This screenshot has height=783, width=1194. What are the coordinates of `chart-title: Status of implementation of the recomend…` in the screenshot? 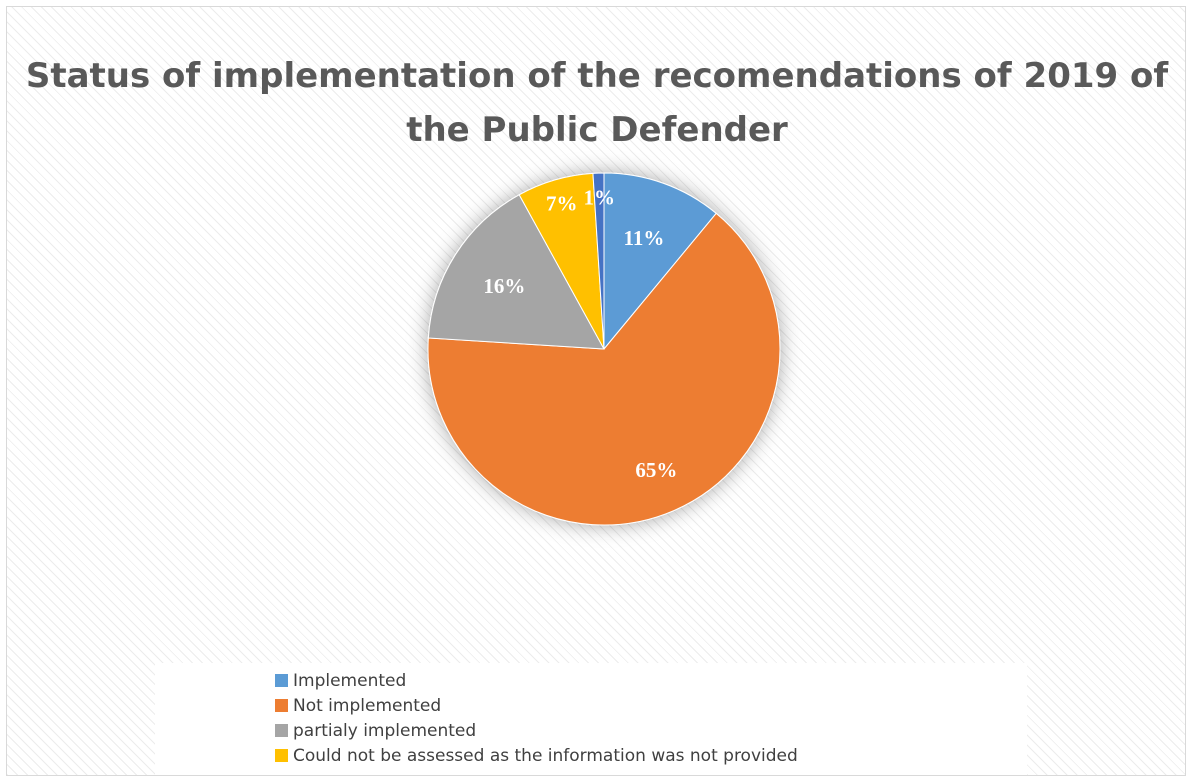 It's located at (597, 103).